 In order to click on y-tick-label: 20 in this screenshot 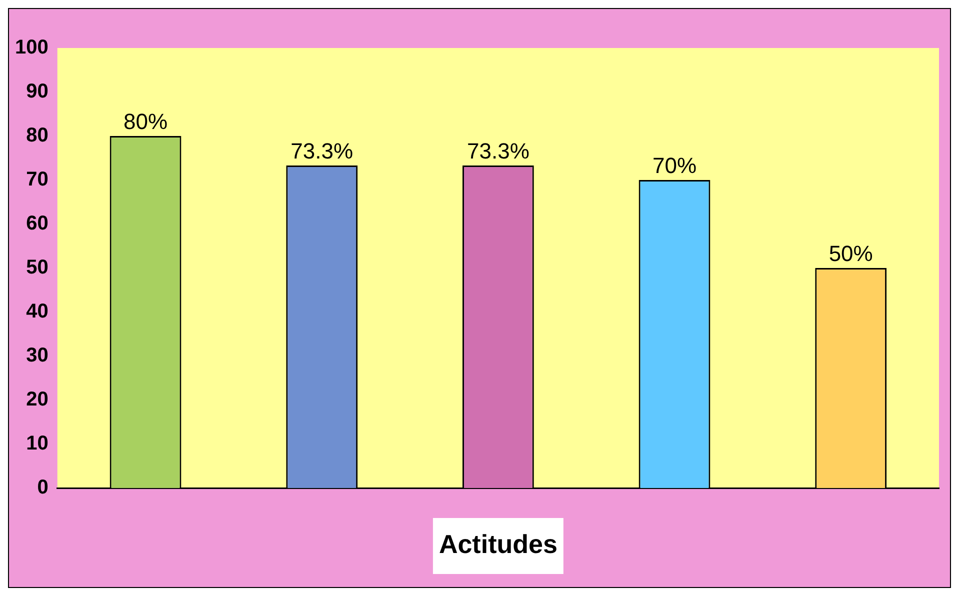, I will do `click(37, 399)`.